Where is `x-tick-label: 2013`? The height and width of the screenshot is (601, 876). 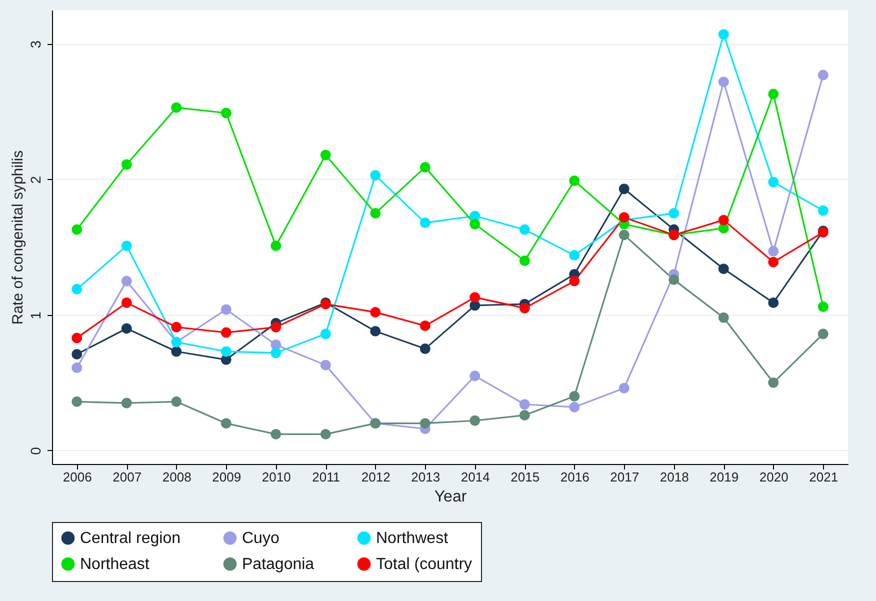
x-tick-label: 2013 is located at coordinates (425, 477).